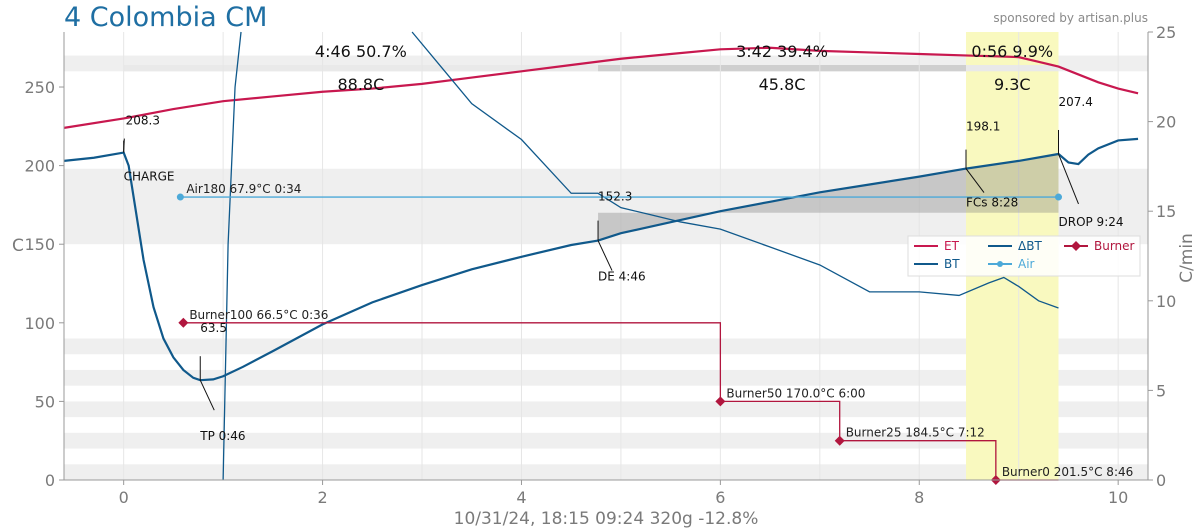  Describe the element at coordinates (983, 127) in the screenshot. I see `annotation-value-label: 198.1` at that location.